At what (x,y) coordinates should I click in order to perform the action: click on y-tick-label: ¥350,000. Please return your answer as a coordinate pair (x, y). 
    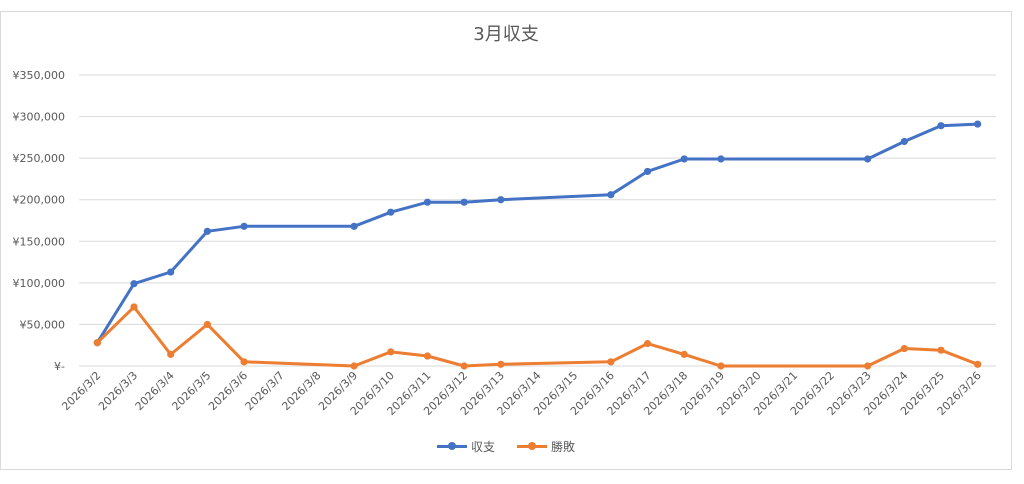
    Looking at the image, I should click on (39, 75).